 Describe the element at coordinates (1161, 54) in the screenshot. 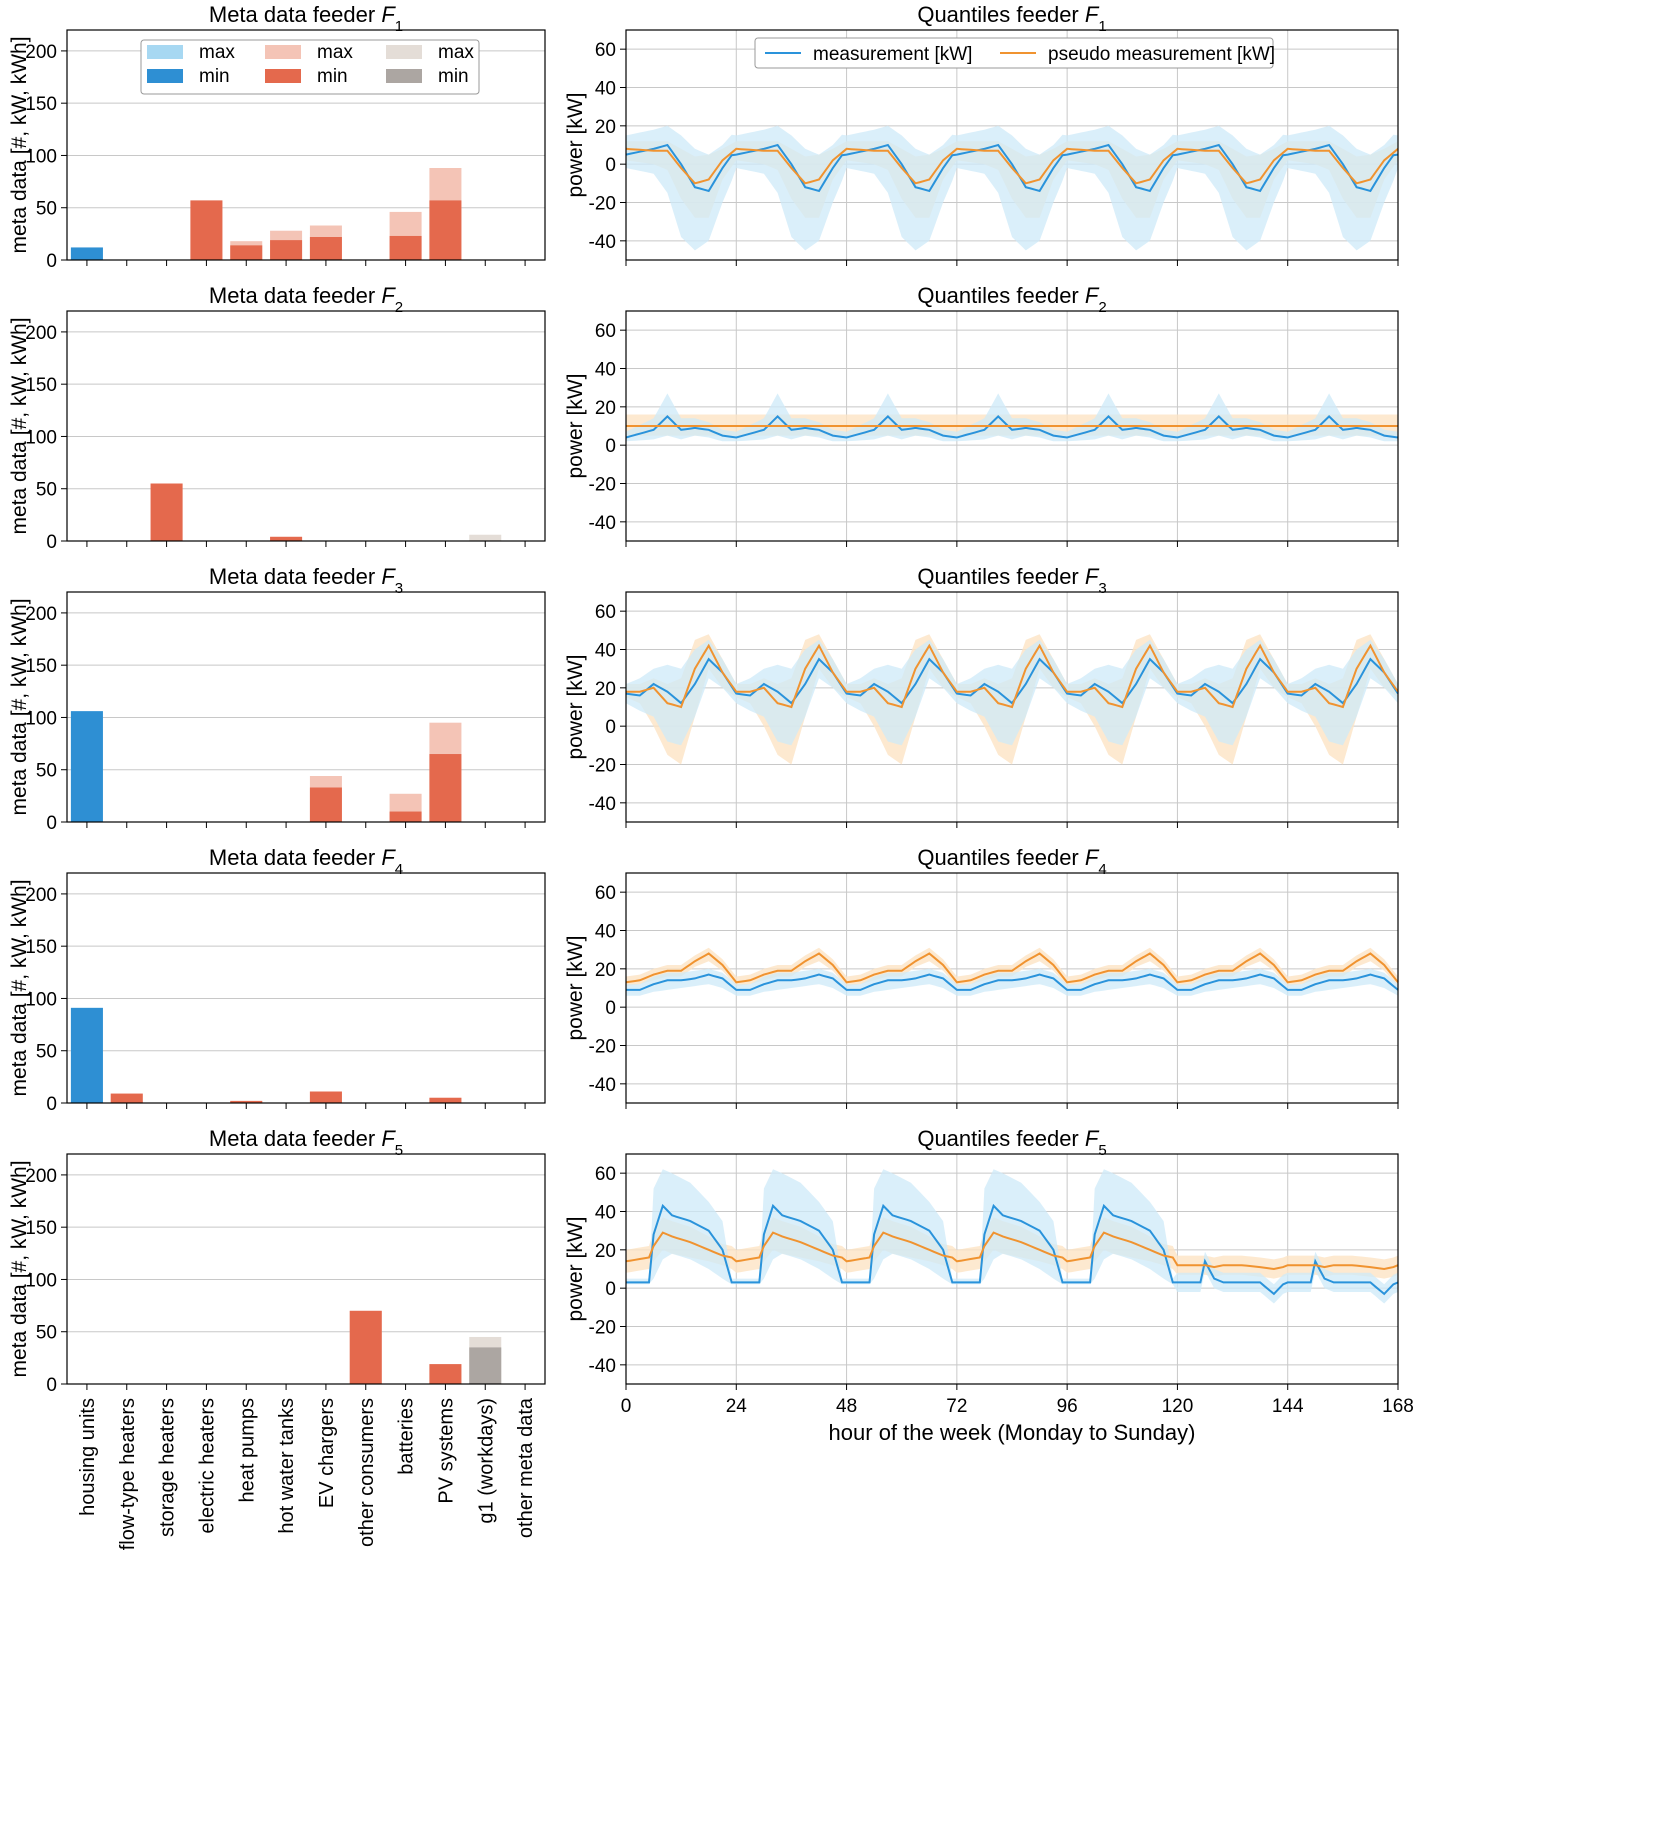

I see `legend-label: pseudo measurement [kW]` at that location.